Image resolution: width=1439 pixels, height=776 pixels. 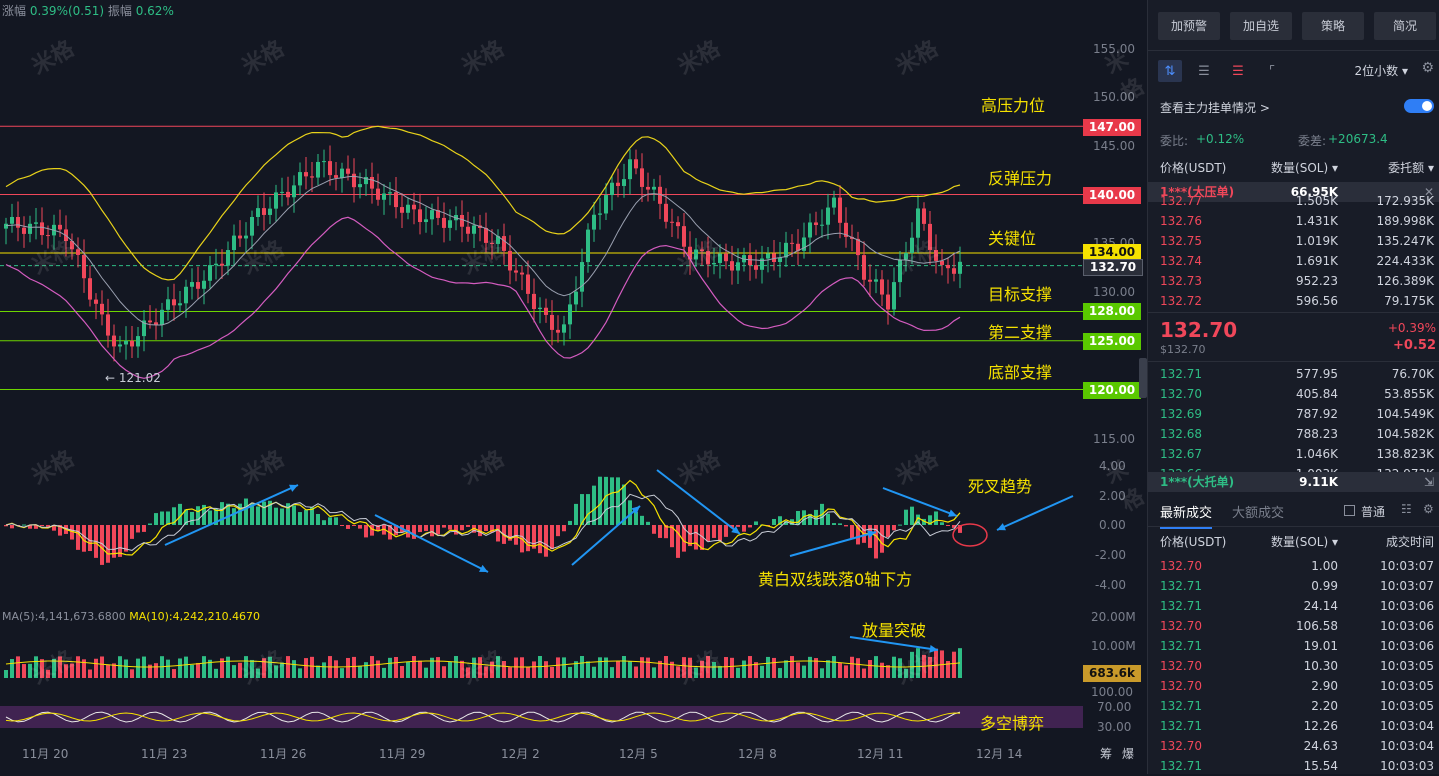 I want to click on ask-row: 132.74 1.691K 224.433K, so click(x=1293, y=261).